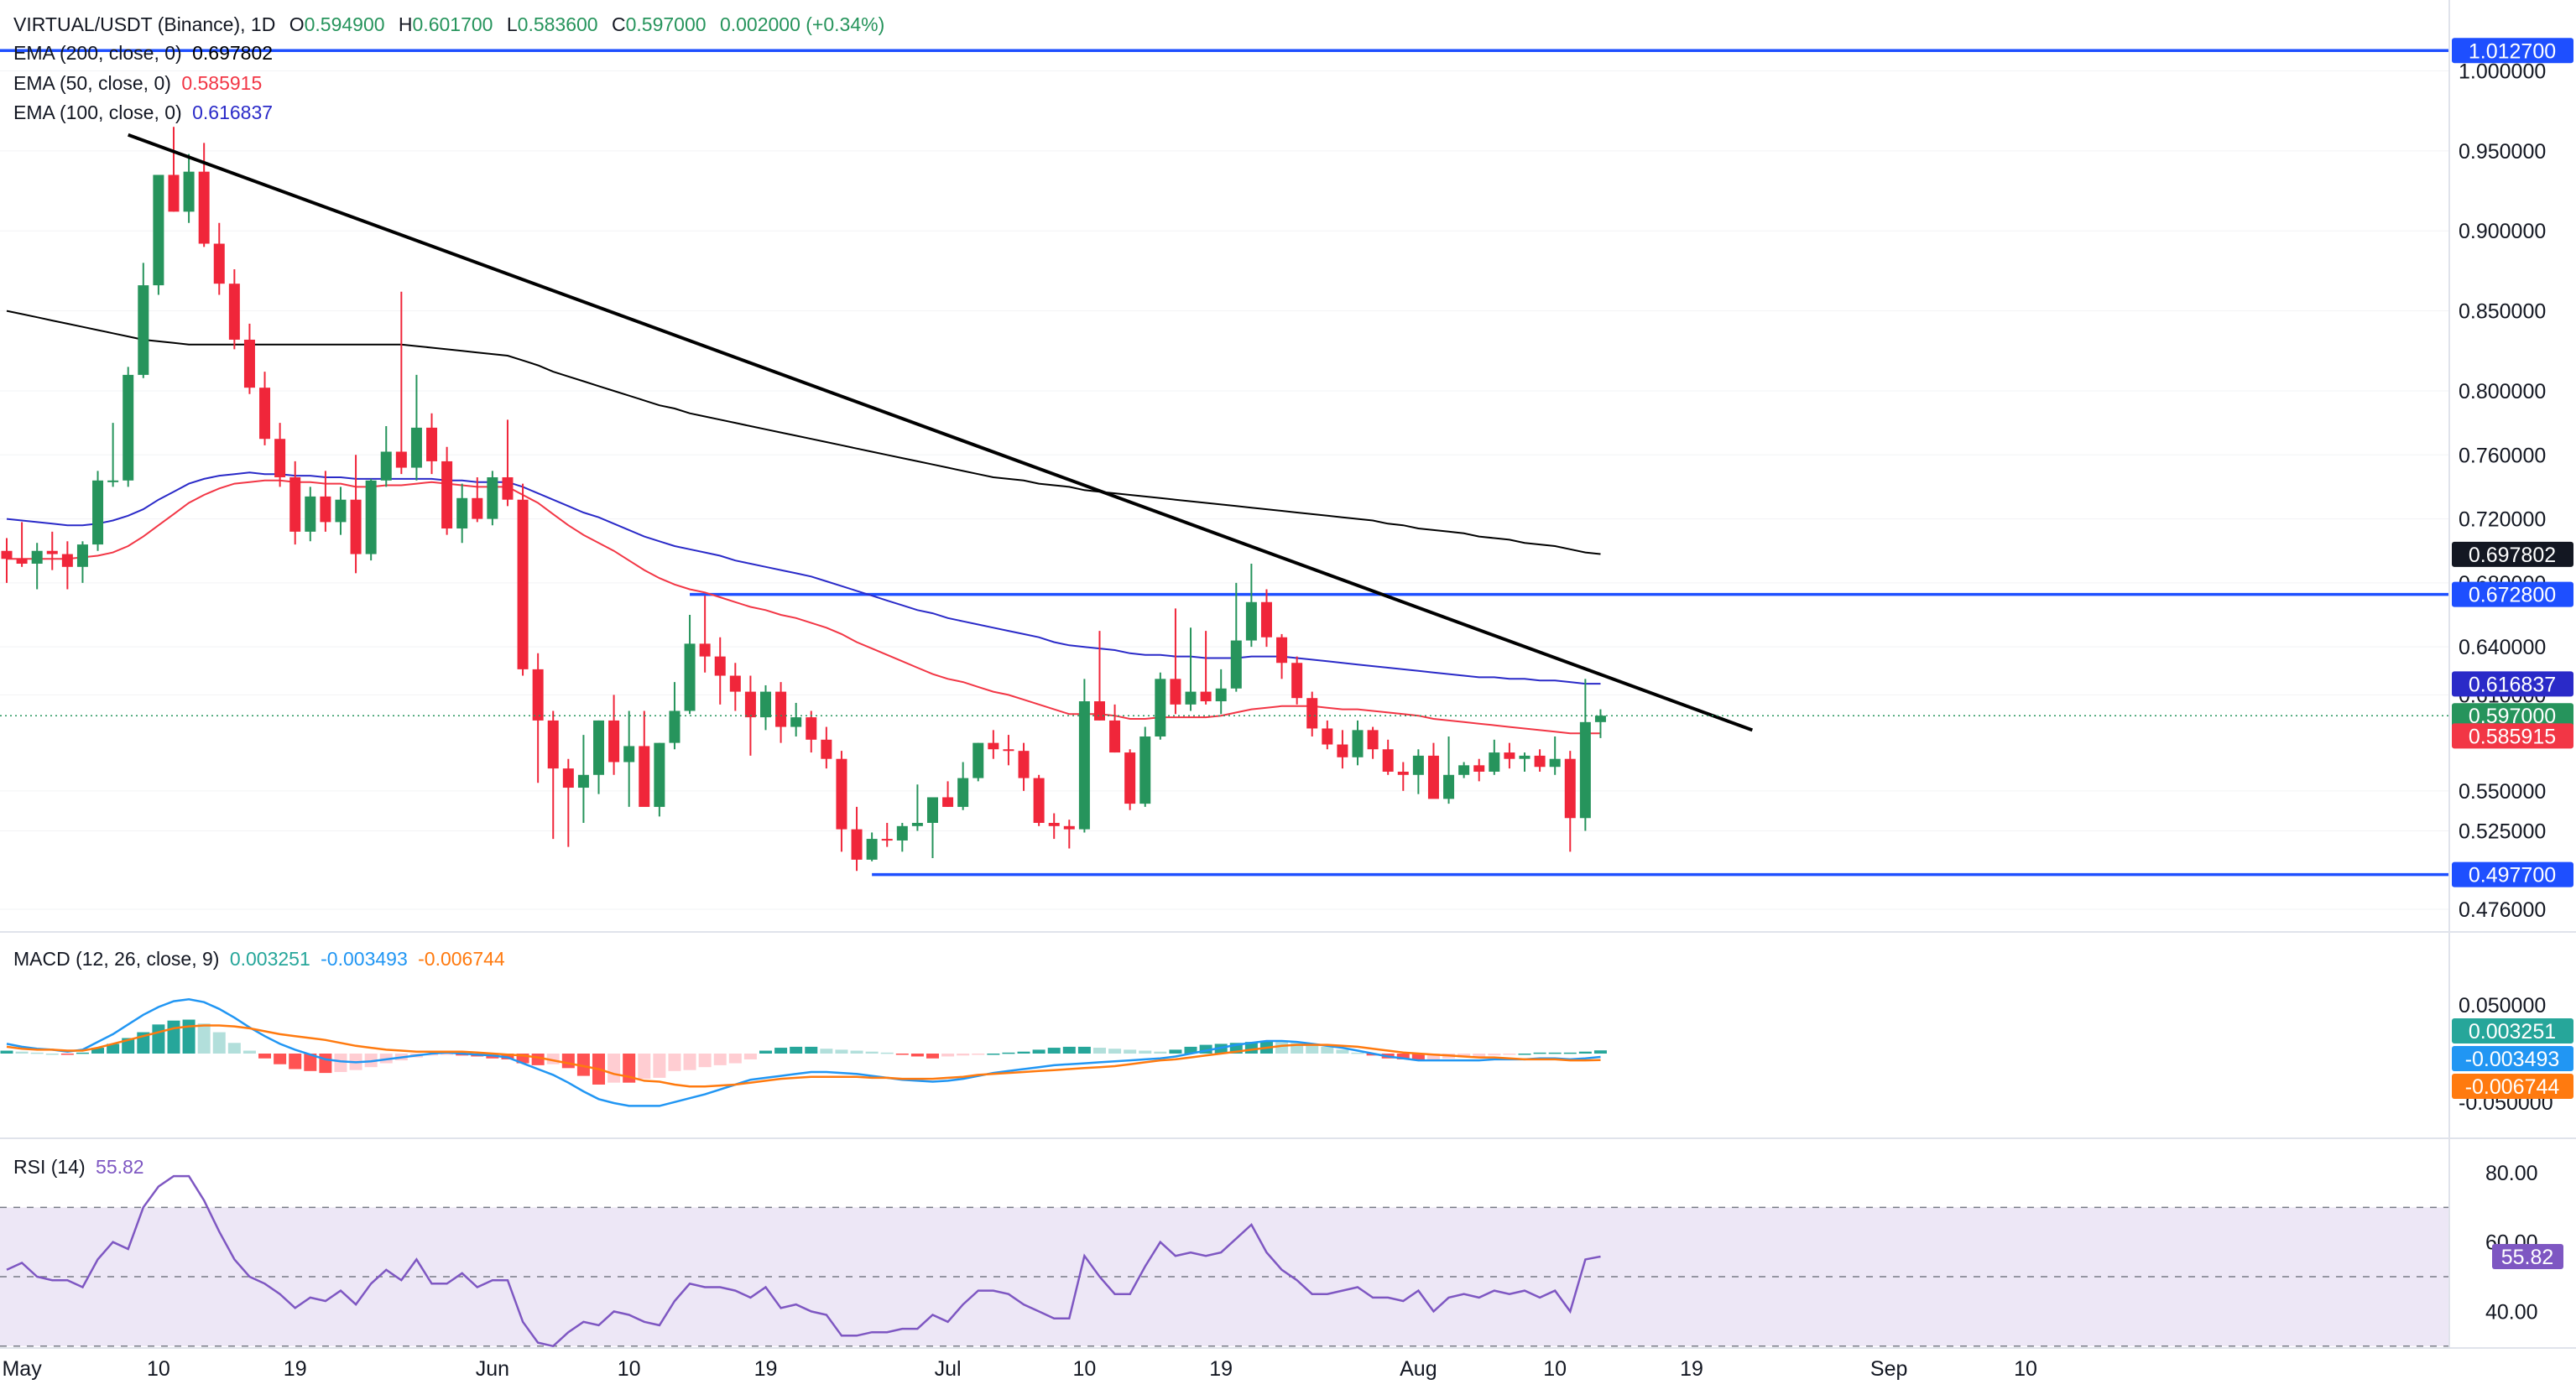 The image size is (2576, 1400). I want to click on ema-200-line, so click(803, 432).